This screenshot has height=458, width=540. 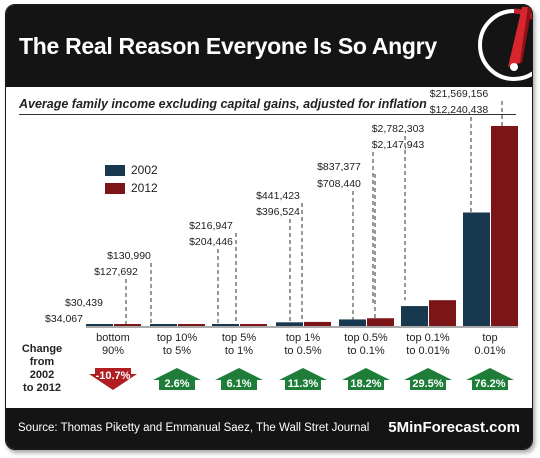 I want to click on data-label-2002: $204,446, so click(x=211, y=242).